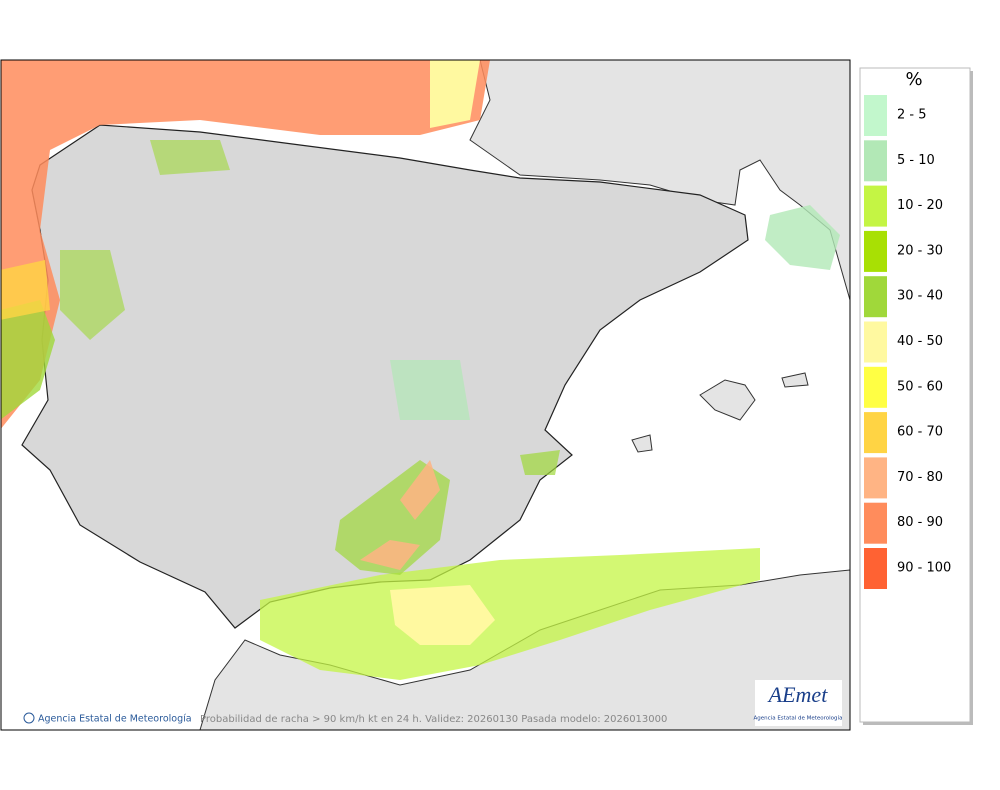 The height and width of the screenshot is (790, 1000). I want to click on copyright-icon, so click(29, 718).